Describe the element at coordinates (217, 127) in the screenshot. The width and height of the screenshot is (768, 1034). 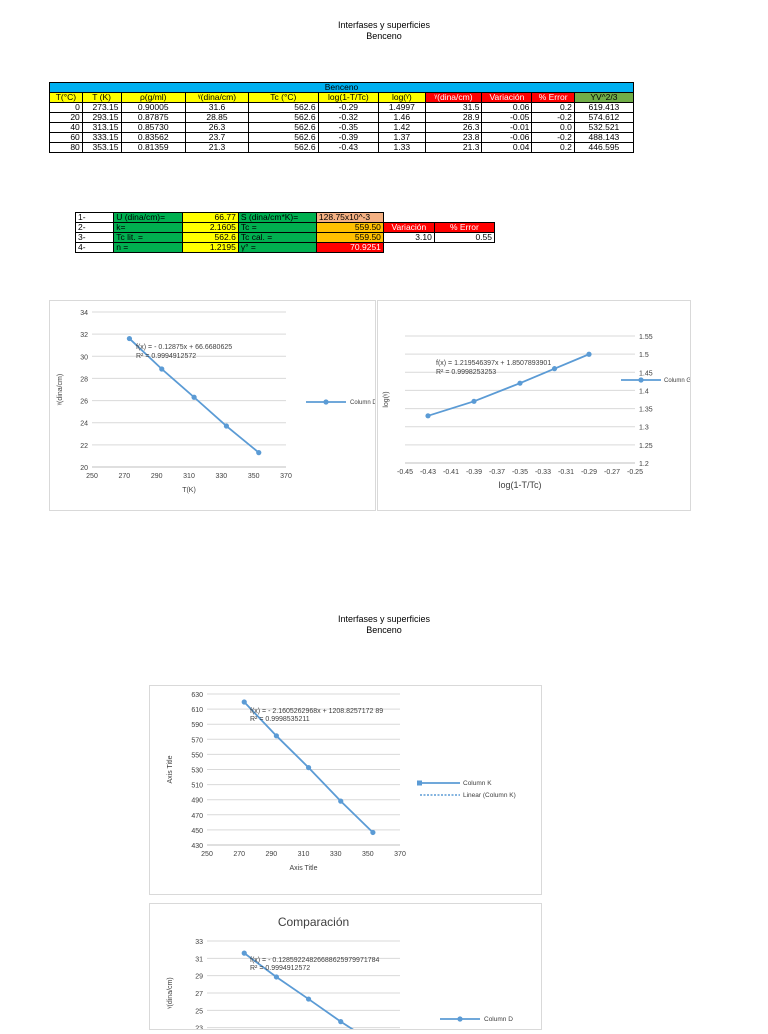
I see `table-cell: 26.3` at that location.